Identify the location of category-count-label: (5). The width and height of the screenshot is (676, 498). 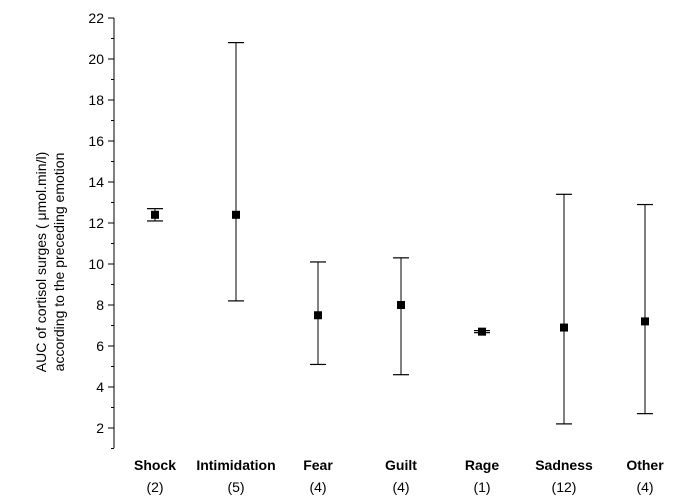
(235, 487).